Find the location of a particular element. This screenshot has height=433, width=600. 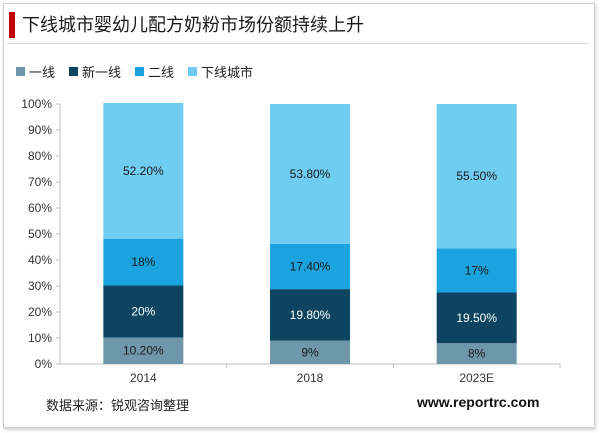

bar-2014-一线 is located at coordinates (143, 350).